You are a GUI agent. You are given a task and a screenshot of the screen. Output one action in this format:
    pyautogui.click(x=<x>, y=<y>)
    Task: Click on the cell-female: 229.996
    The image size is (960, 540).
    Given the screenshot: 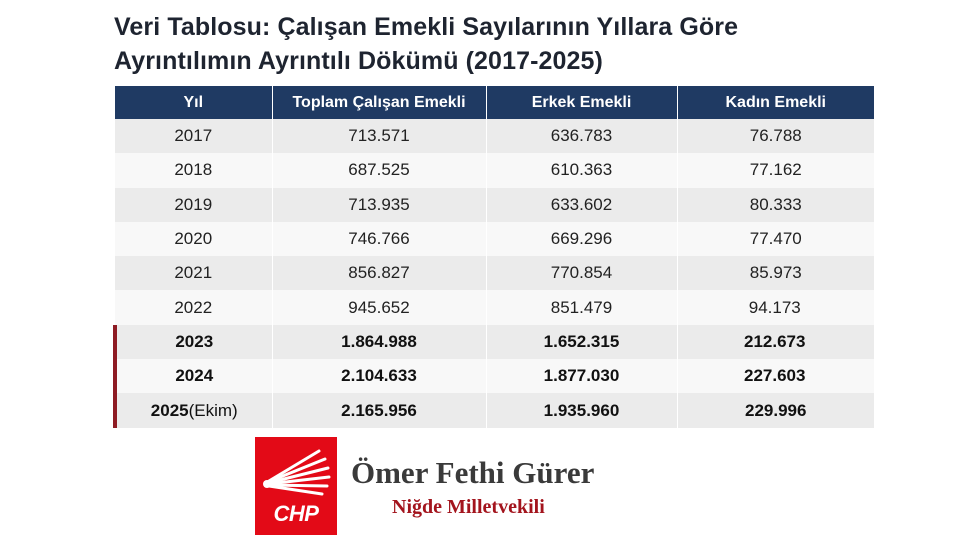 What is the action you would take?
    pyautogui.click(x=775, y=410)
    